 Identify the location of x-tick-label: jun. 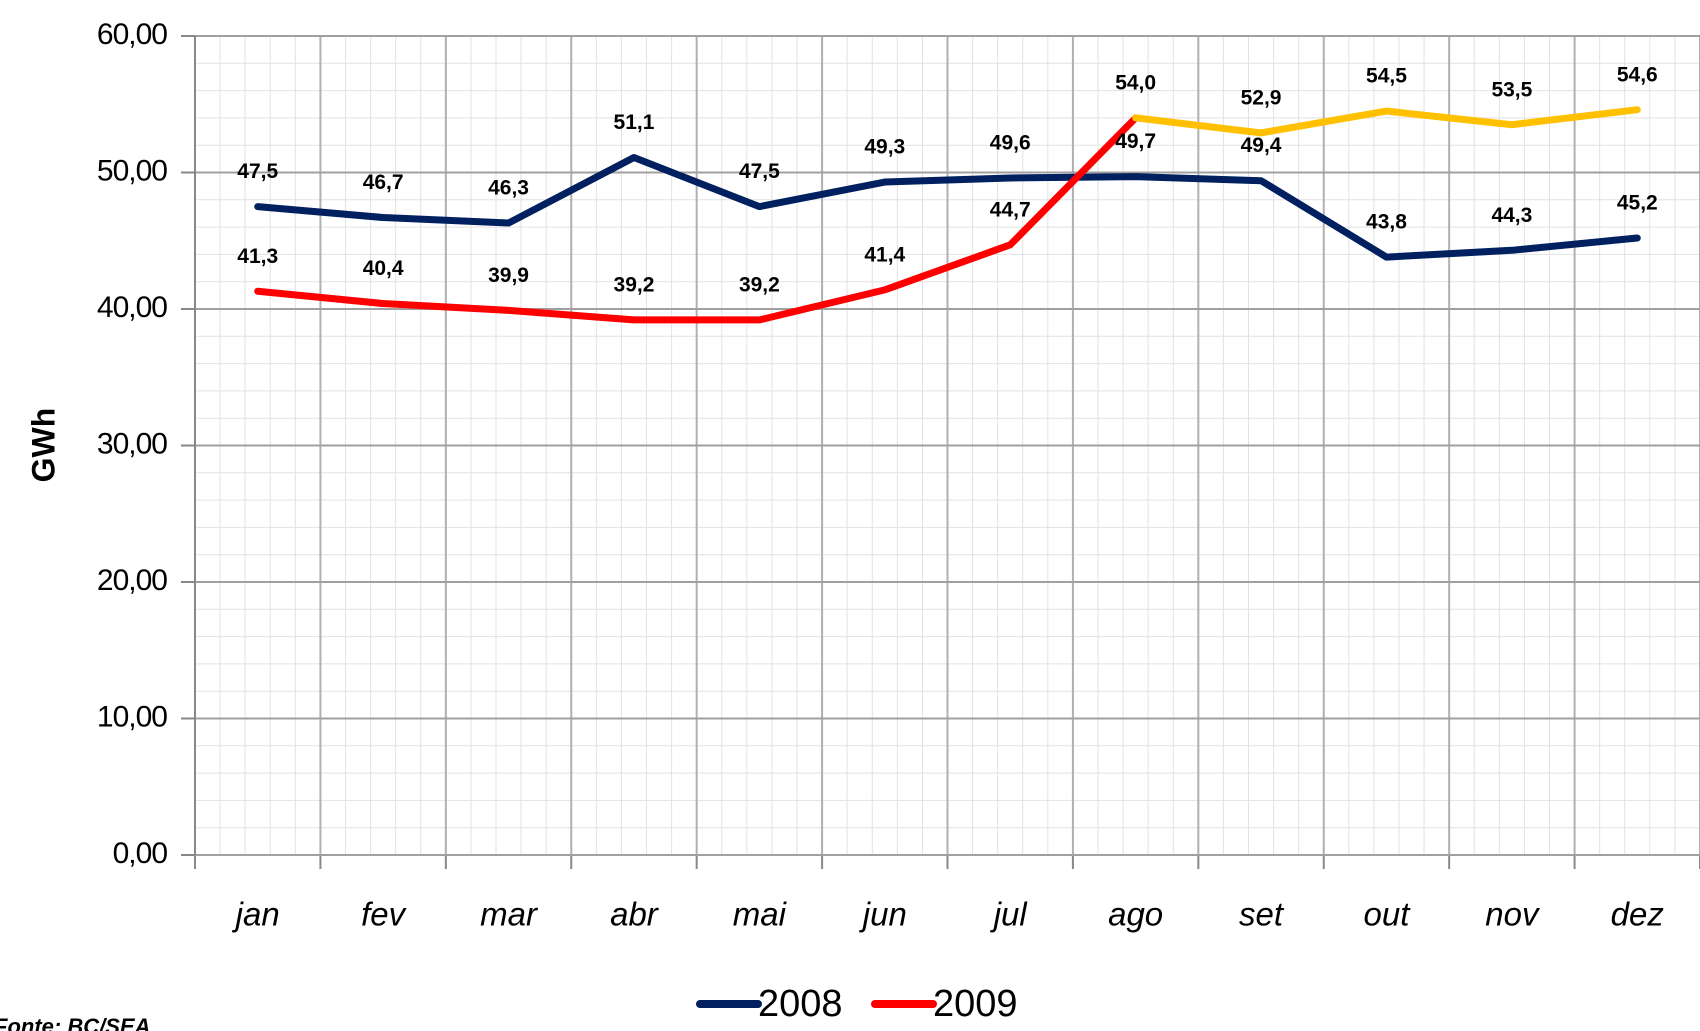
(883, 914).